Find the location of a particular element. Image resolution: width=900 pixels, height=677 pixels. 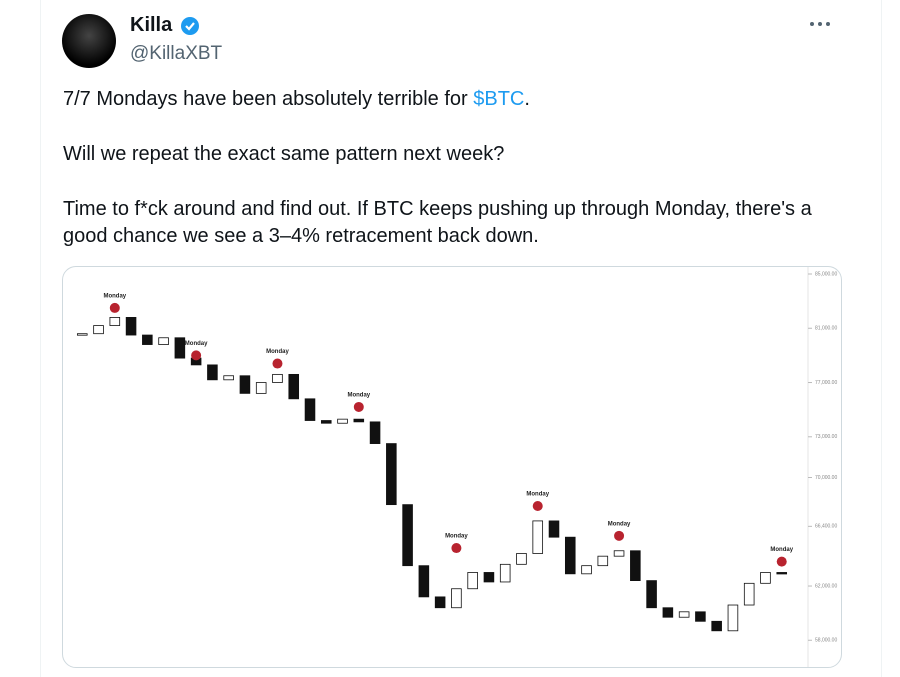

y-tick-label: 81,000.00 is located at coordinates (826, 329).